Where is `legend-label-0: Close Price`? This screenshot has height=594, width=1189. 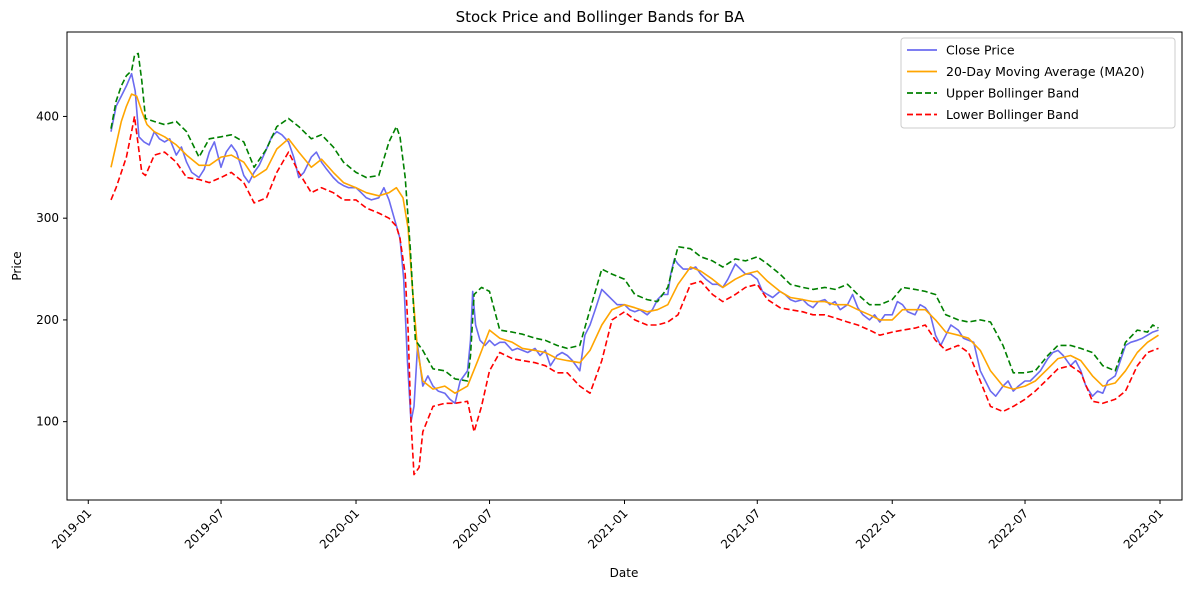
legend-label-0: Close Price is located at coordinates (980, 50).